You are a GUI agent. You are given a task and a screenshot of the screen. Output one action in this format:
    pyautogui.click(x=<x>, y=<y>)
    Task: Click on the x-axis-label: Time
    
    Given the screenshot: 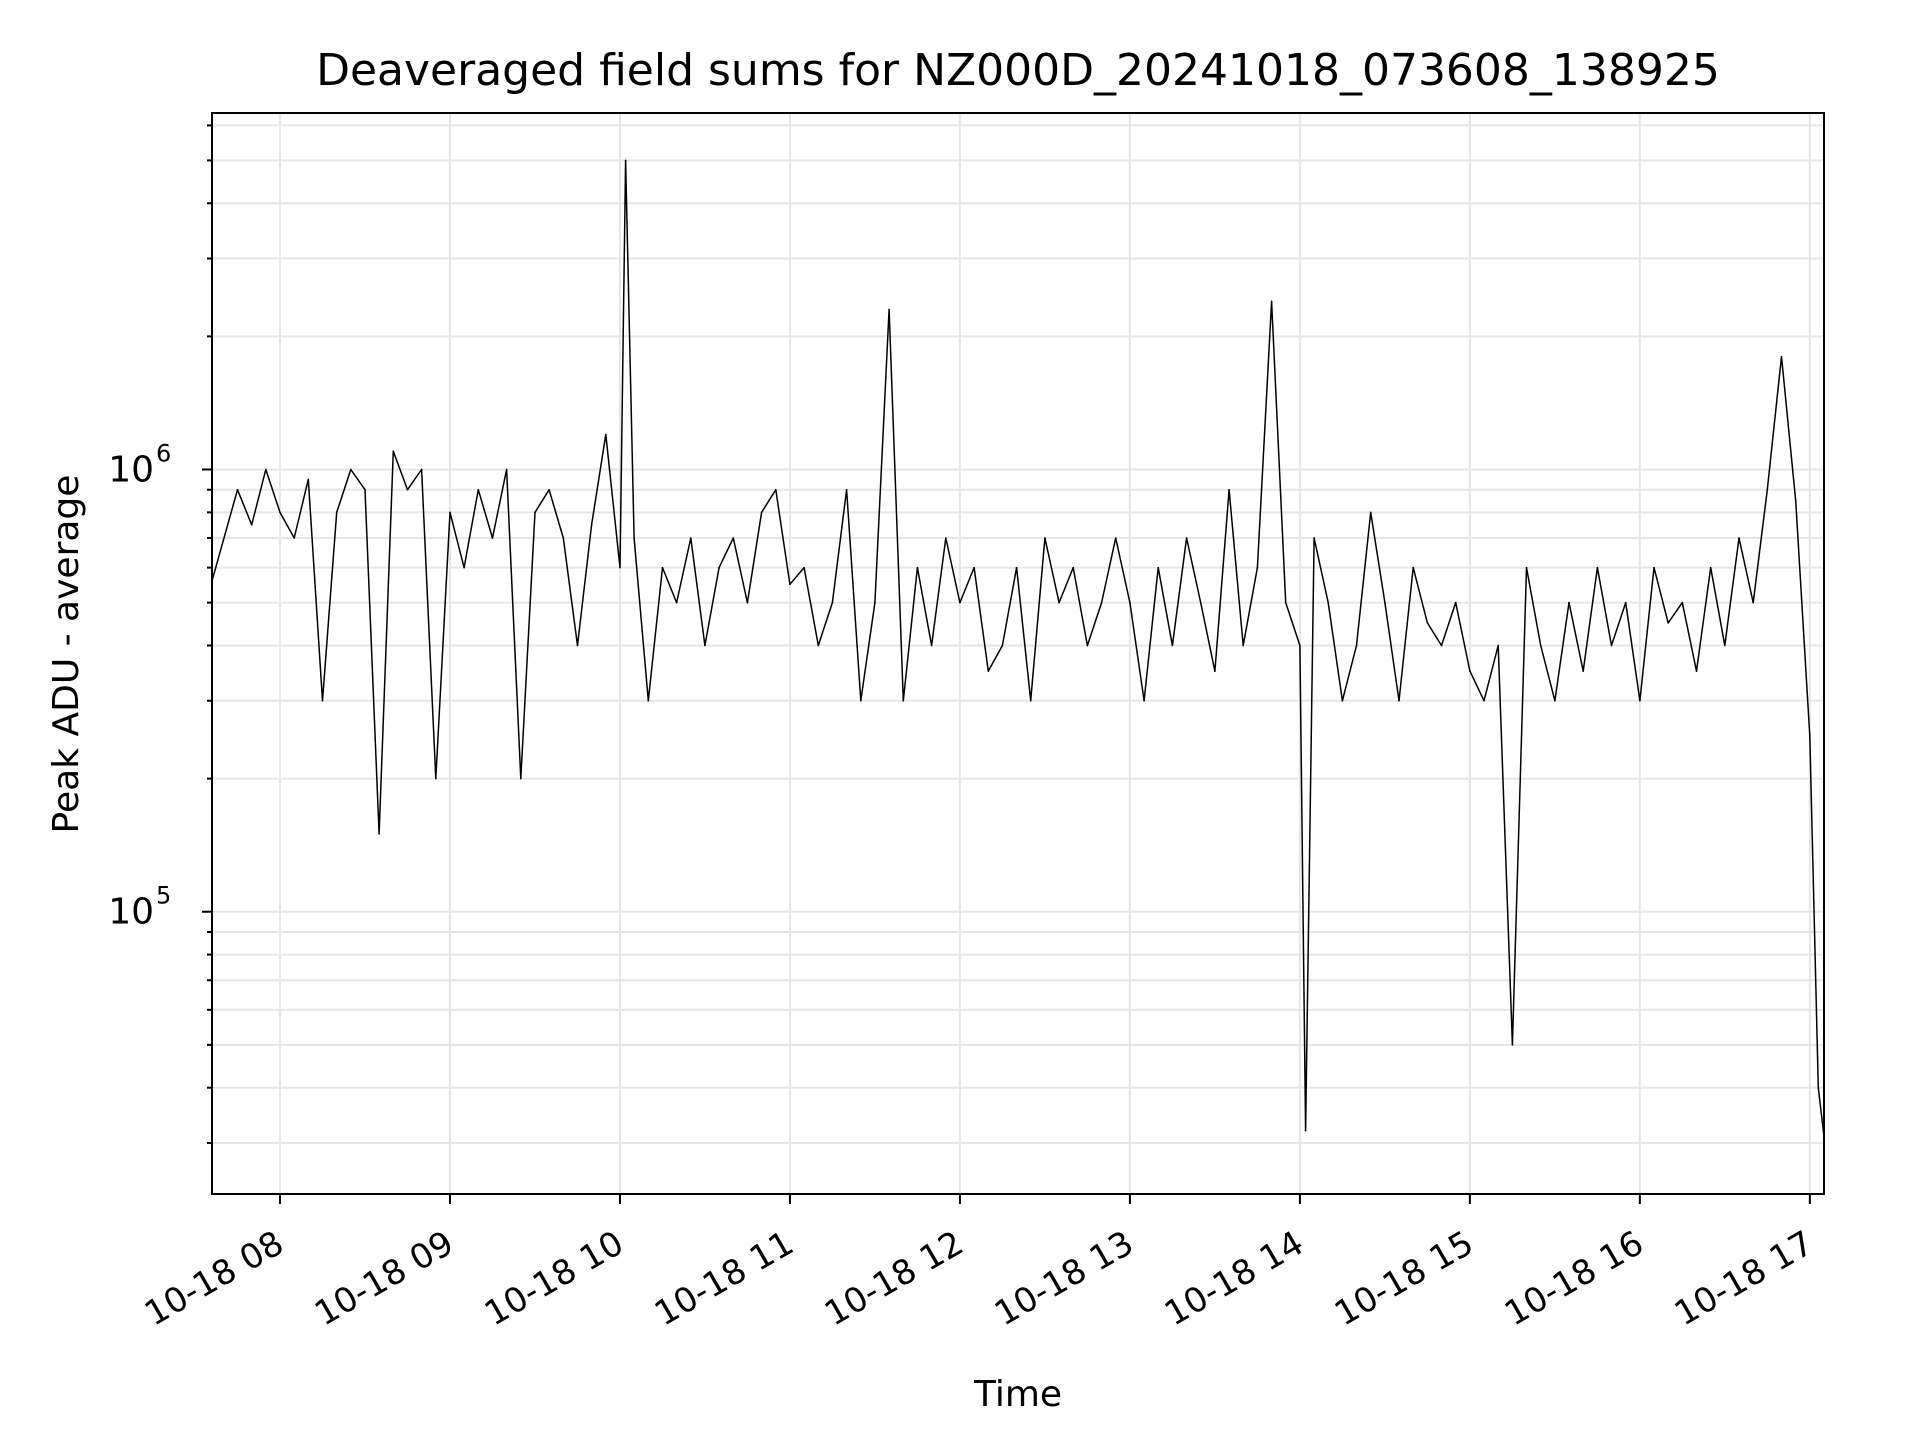 What is the action you would take?
    pyautogui.click(x=1017, y=1394)
    